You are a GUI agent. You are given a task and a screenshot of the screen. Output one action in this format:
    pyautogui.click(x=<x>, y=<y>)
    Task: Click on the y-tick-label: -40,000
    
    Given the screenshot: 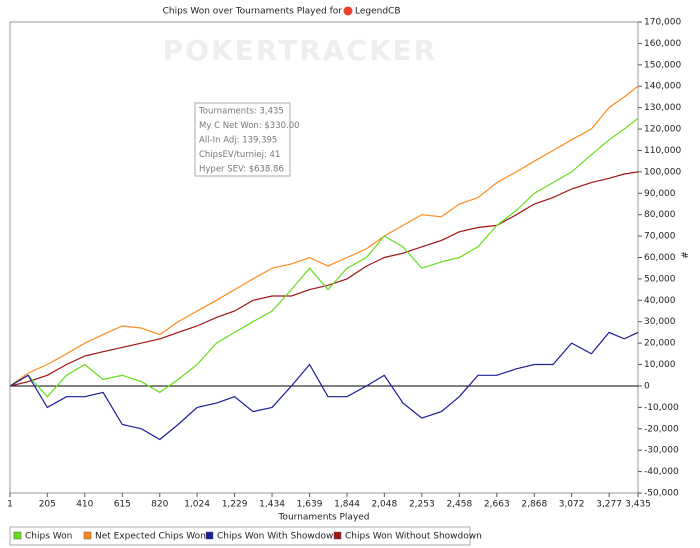 What is the action you would take?
    pyautogui.click(x=661, y=472)
    